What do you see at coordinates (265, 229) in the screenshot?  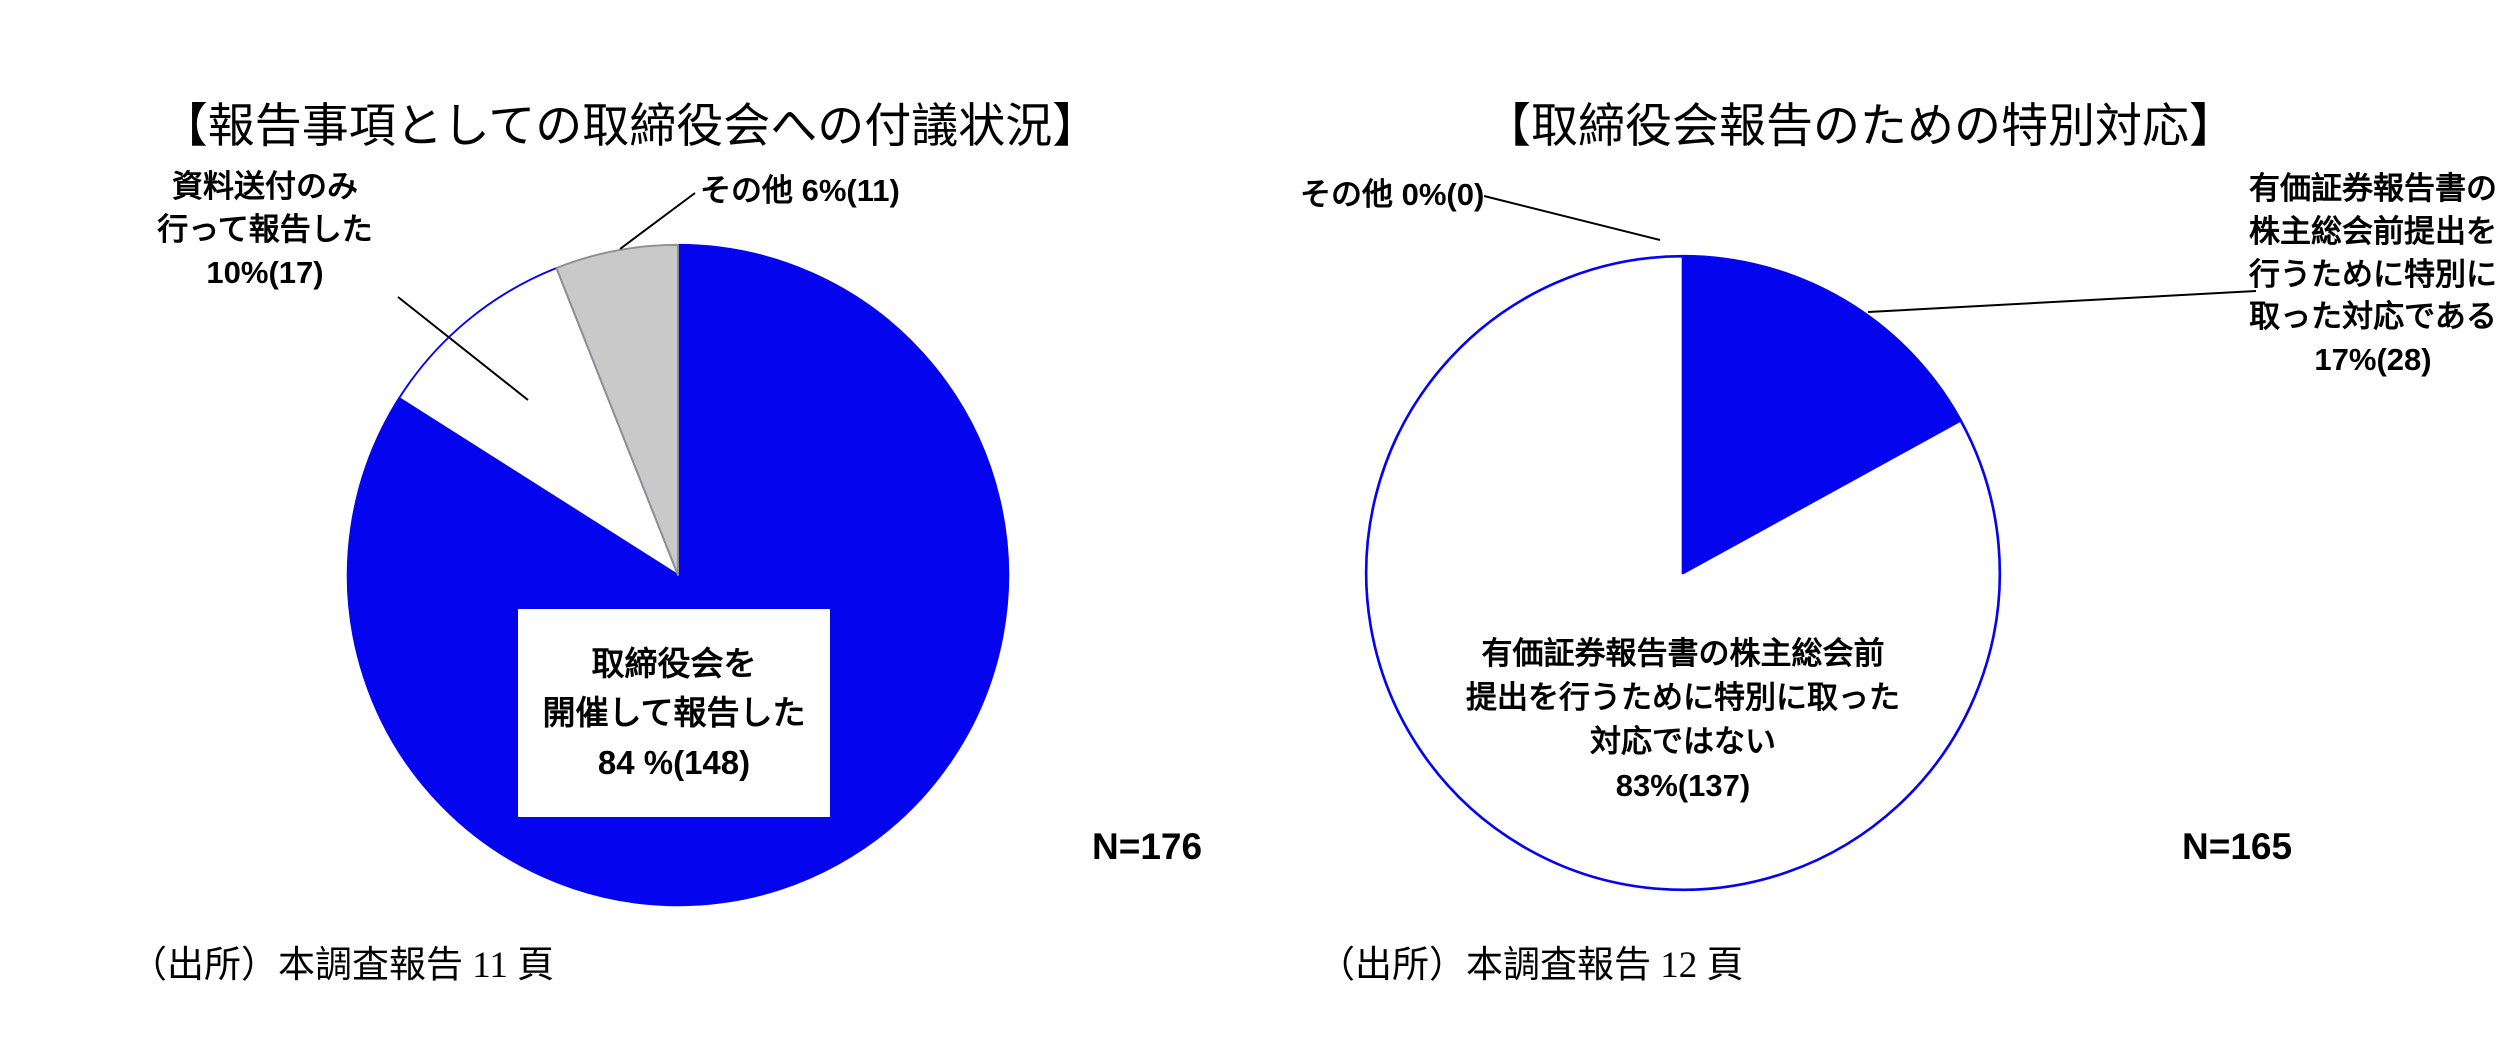 I see `callout-label-shiryo-sofu: 資料送付のみ 行って報告した 10%(17)` at bounding box center [265, 229].